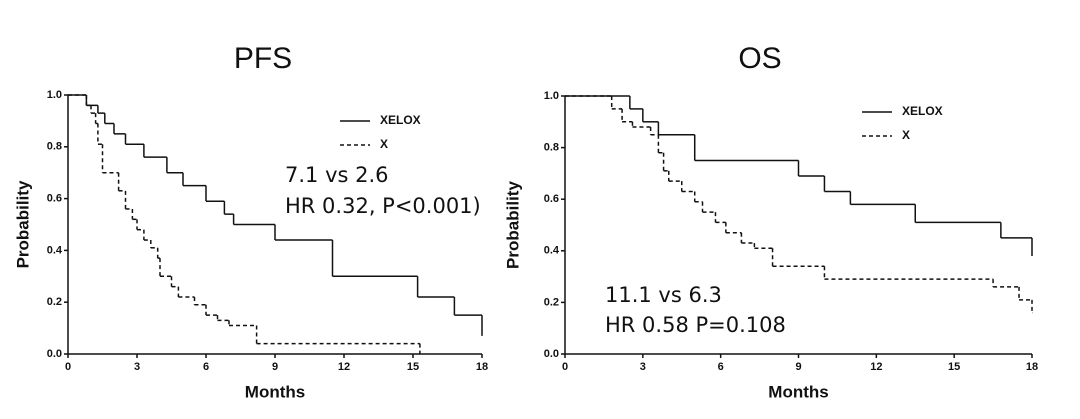 This screenshot has height=419, width=1080. What do you see at coordinates (263, 58) in the screenshot?
I see `chart-title: PFS` at bounding box center [263, 58].